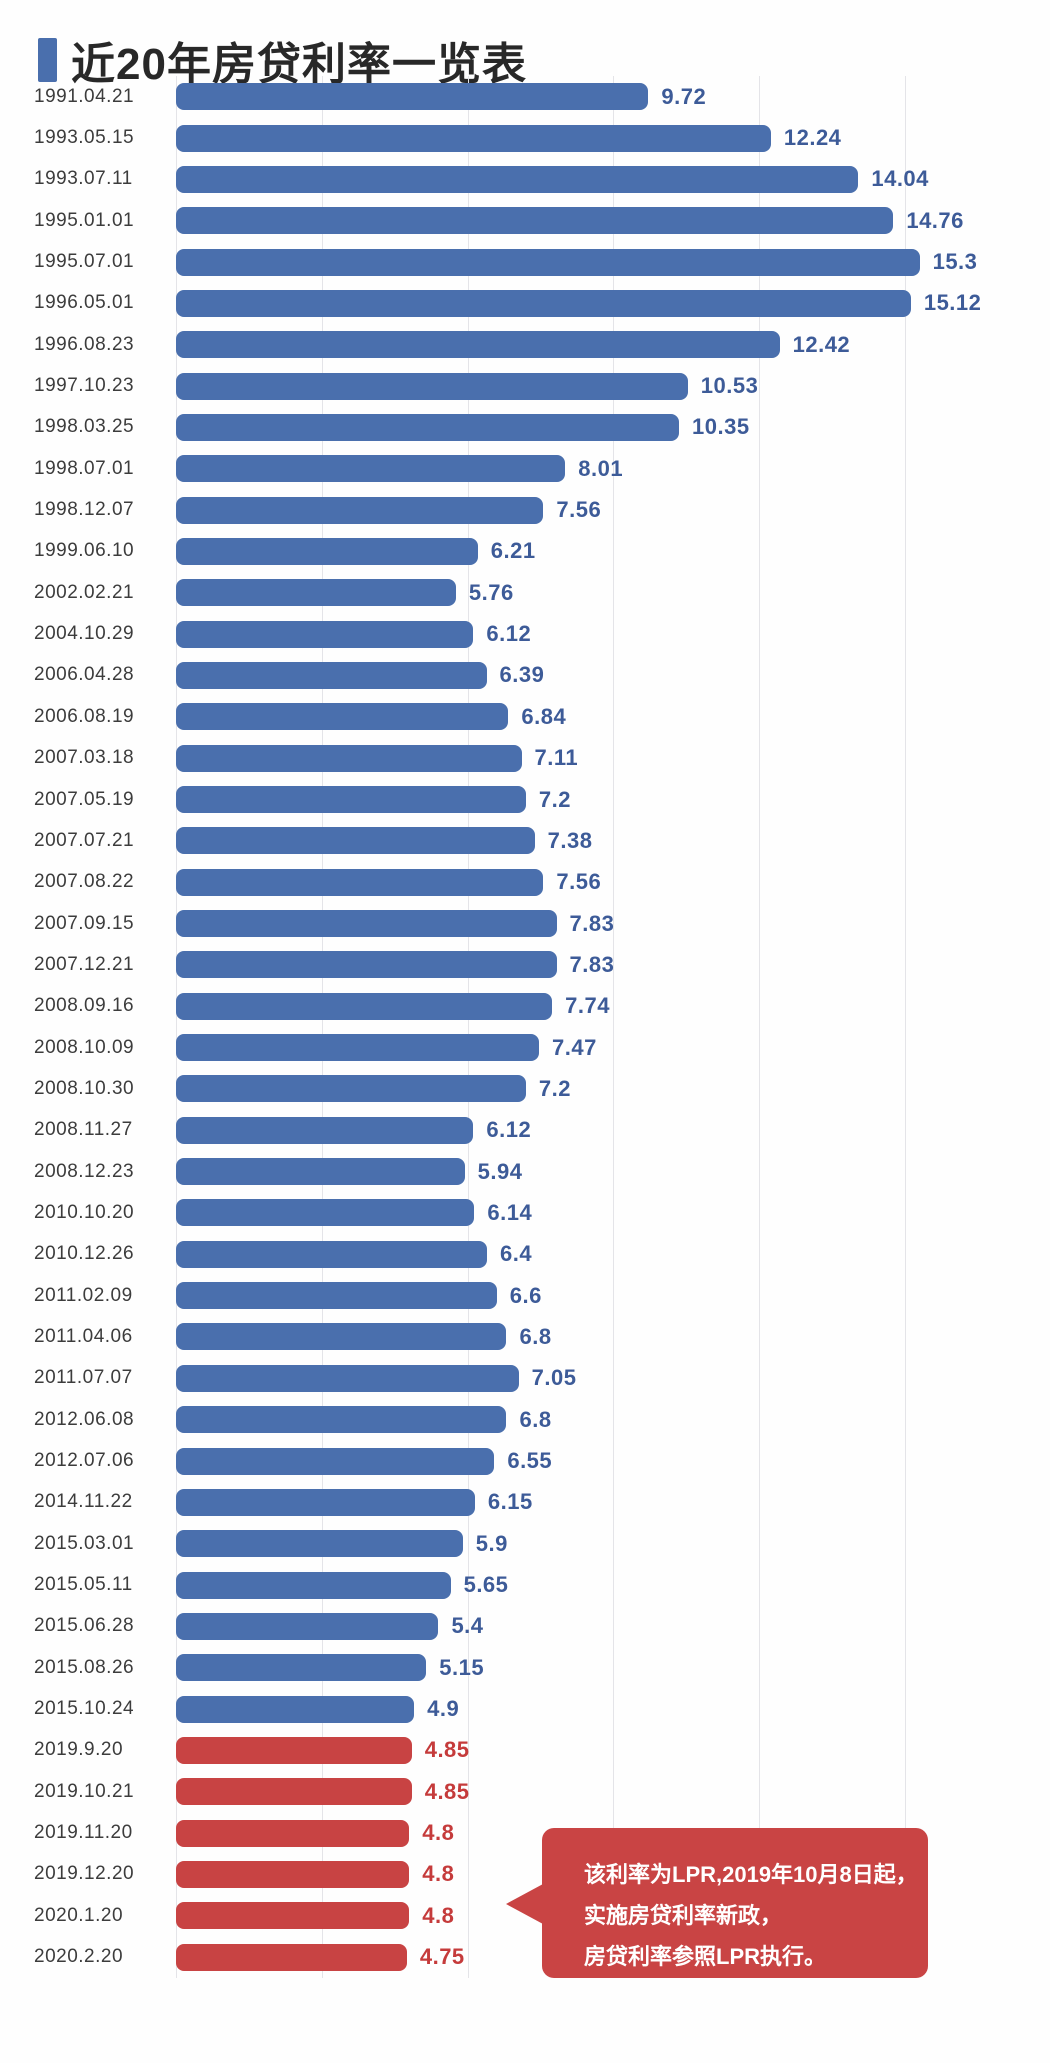 The width and height of the screenshot is (1050, 2063). What do you see at coordinates (525, 551) in the screenshot?
I see `table-row: 1999.06.10 6.21` at bounding box center [525, 551].